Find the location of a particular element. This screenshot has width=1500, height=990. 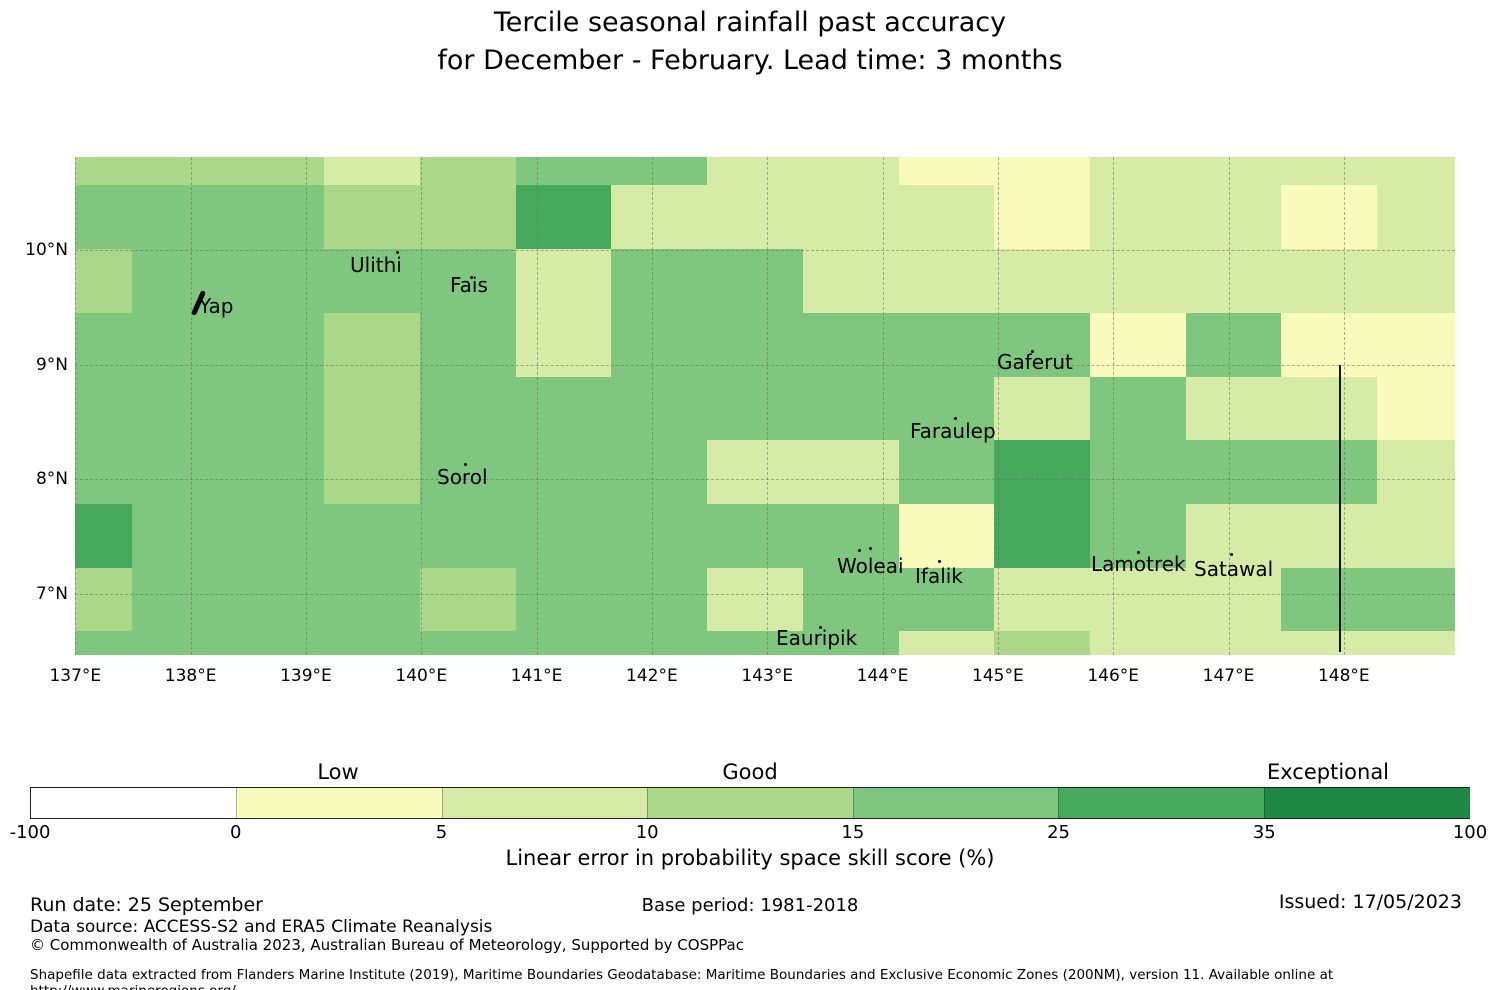

y-tick-label: 7°N is located at coordinates (51, 593).